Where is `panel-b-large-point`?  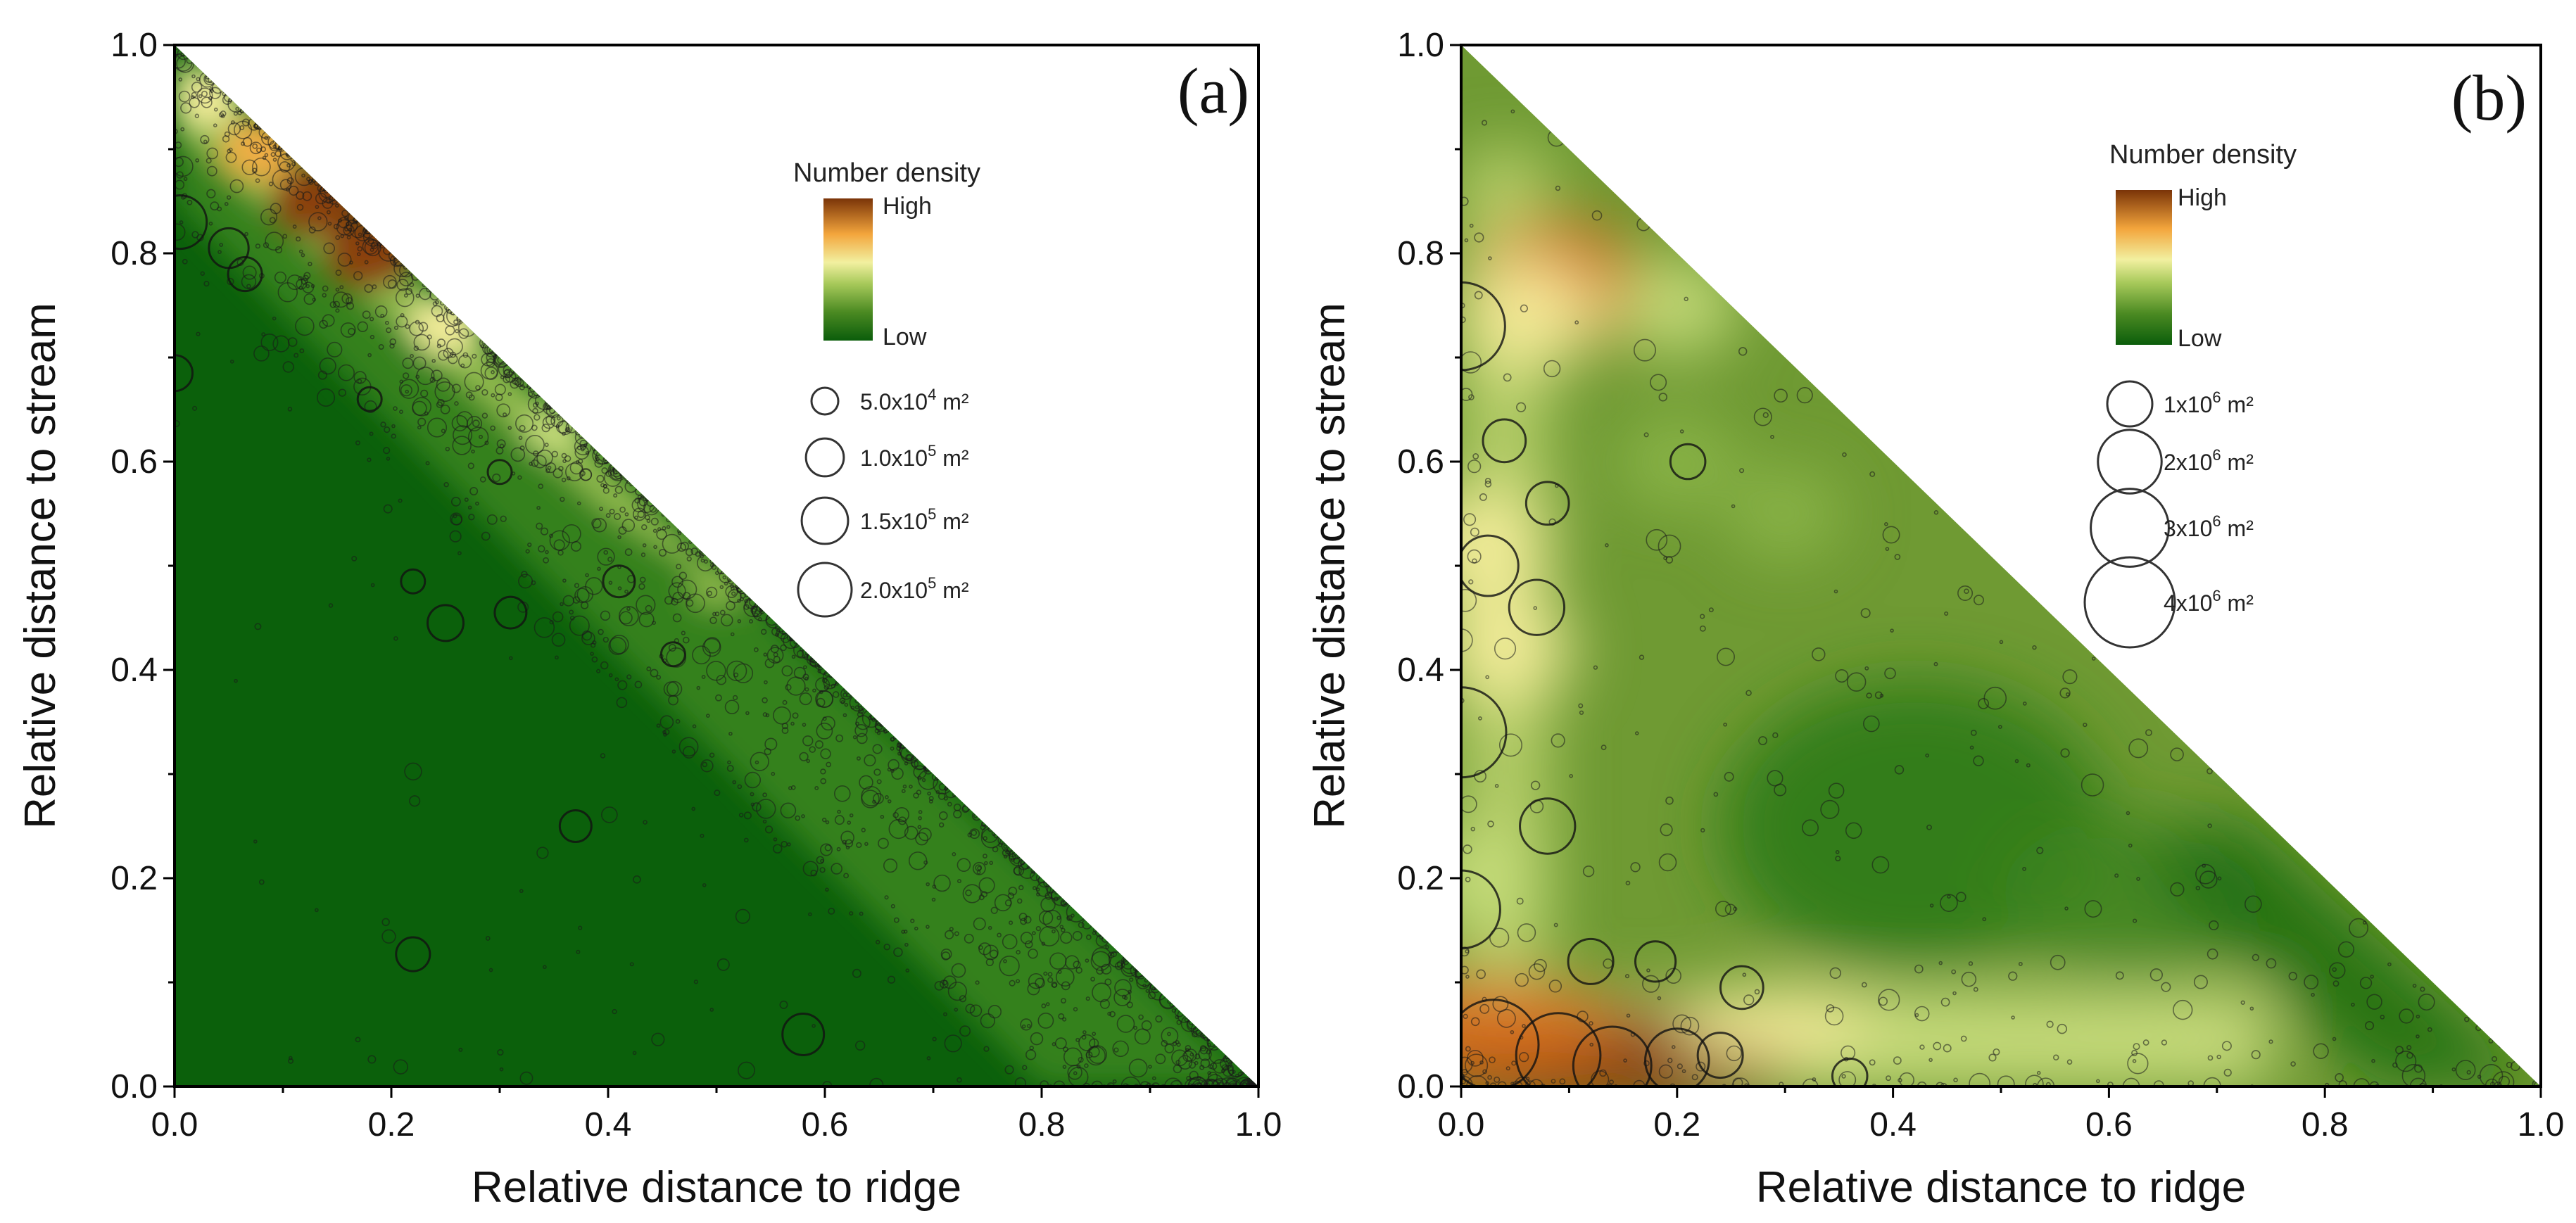
panel-b-large-point is located at coordinates (1850, 1071).